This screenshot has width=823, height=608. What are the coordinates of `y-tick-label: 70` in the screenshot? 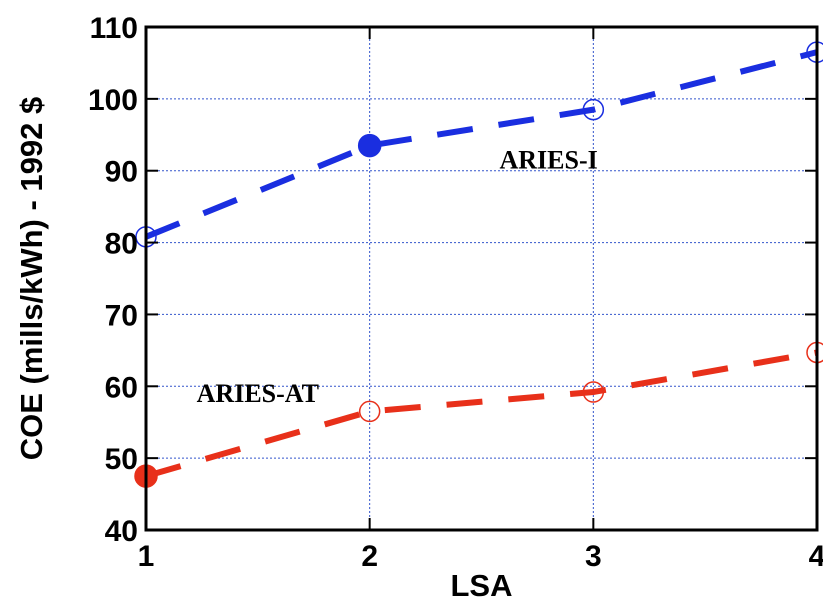 It's located at (121, 315).